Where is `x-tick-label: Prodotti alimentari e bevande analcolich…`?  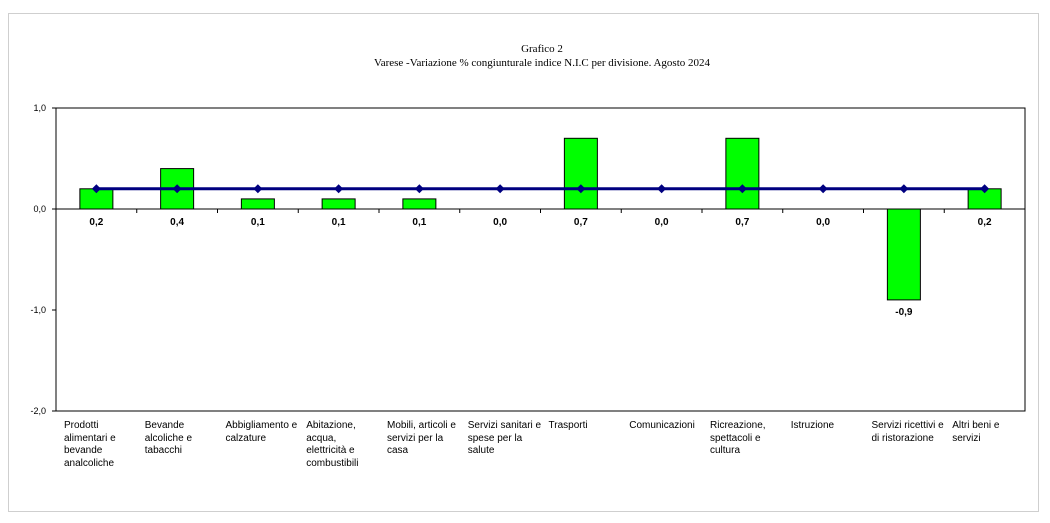
x-tick-label: Prodotti alimentari e bevande analcolich… is located at coordinates (90, 444).